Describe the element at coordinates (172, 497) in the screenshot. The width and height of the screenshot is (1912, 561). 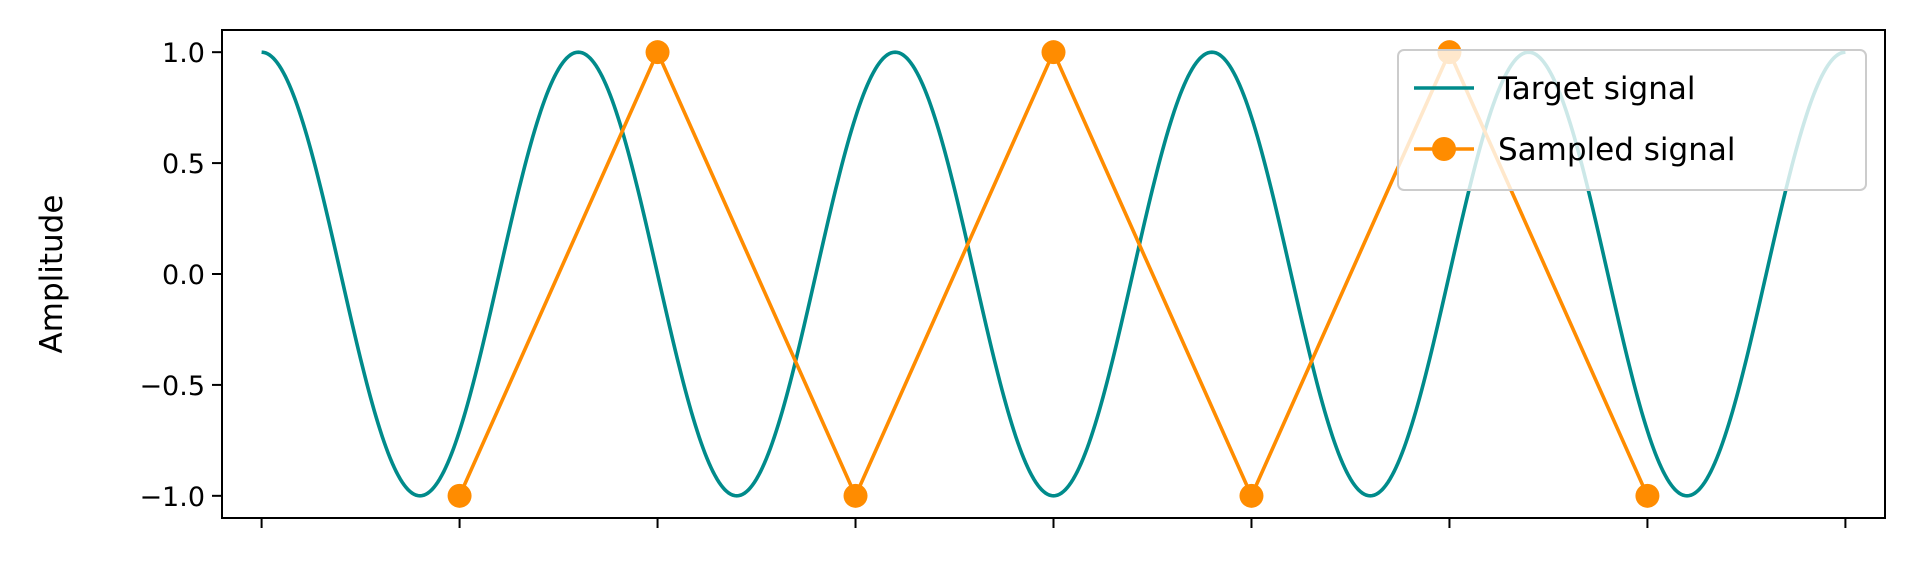
I see `y-tick-label: −1.0` at that location.